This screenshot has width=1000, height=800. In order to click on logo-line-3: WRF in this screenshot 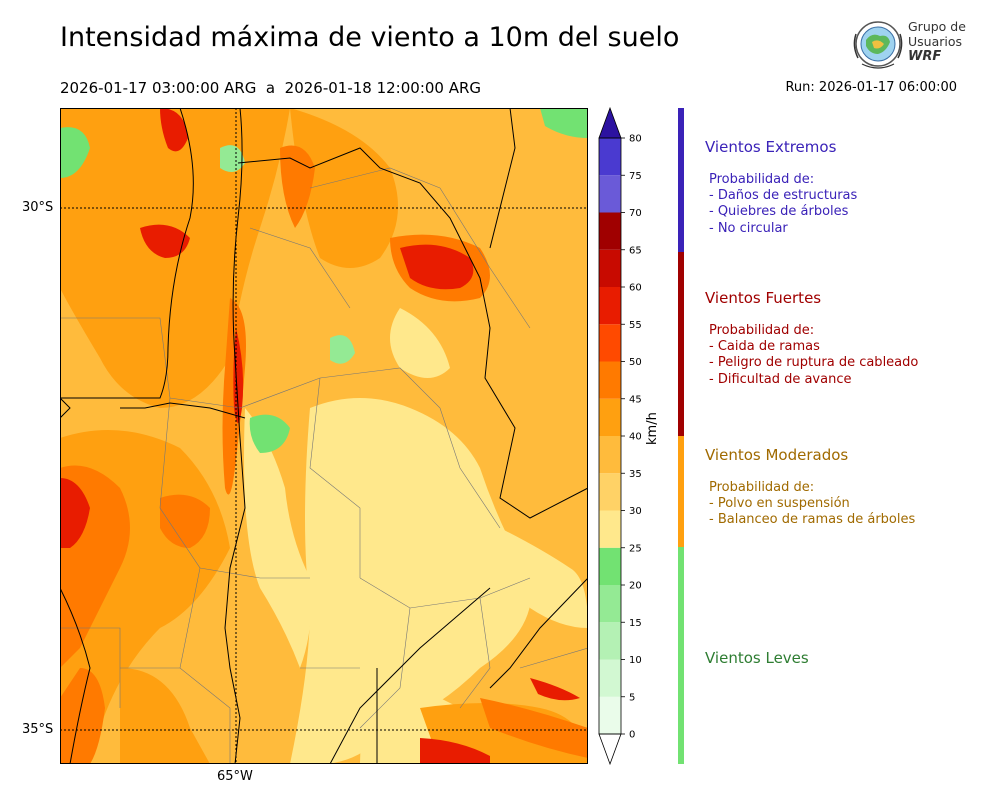, I will do `click(925, 56)`.